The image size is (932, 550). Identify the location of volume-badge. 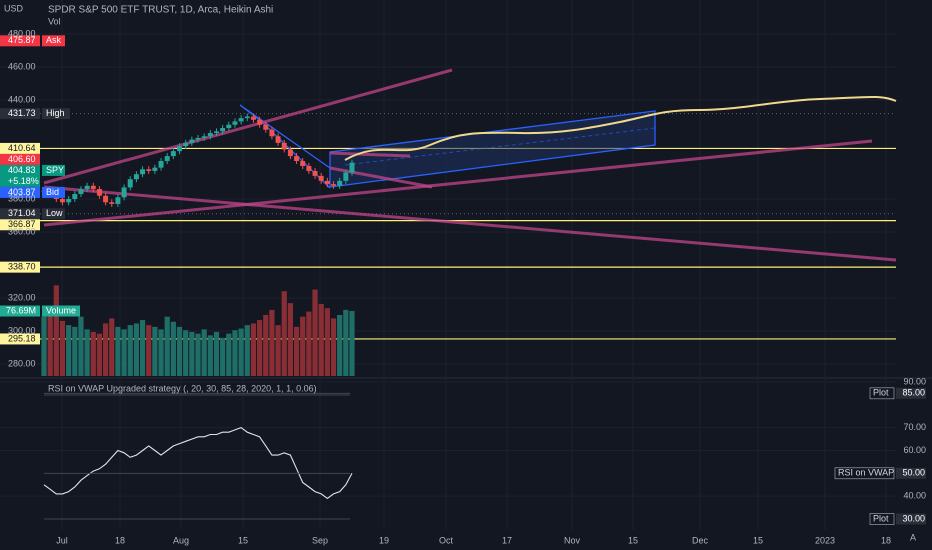
(20, 311).